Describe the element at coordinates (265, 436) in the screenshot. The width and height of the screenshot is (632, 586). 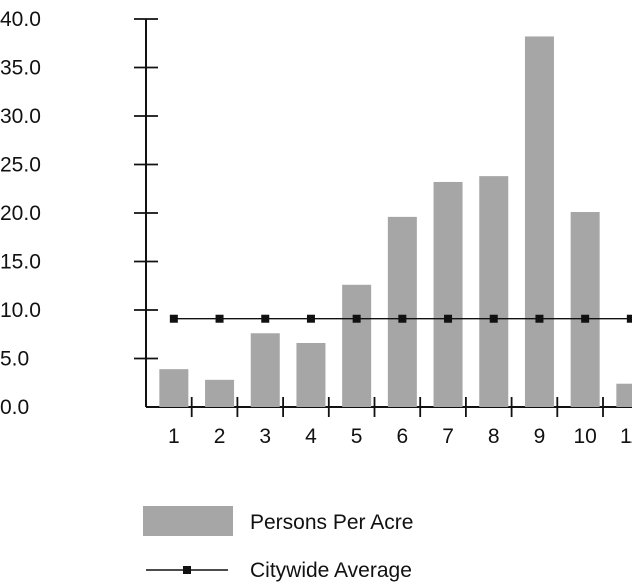
I see `x-tick-label: 3` at that location.